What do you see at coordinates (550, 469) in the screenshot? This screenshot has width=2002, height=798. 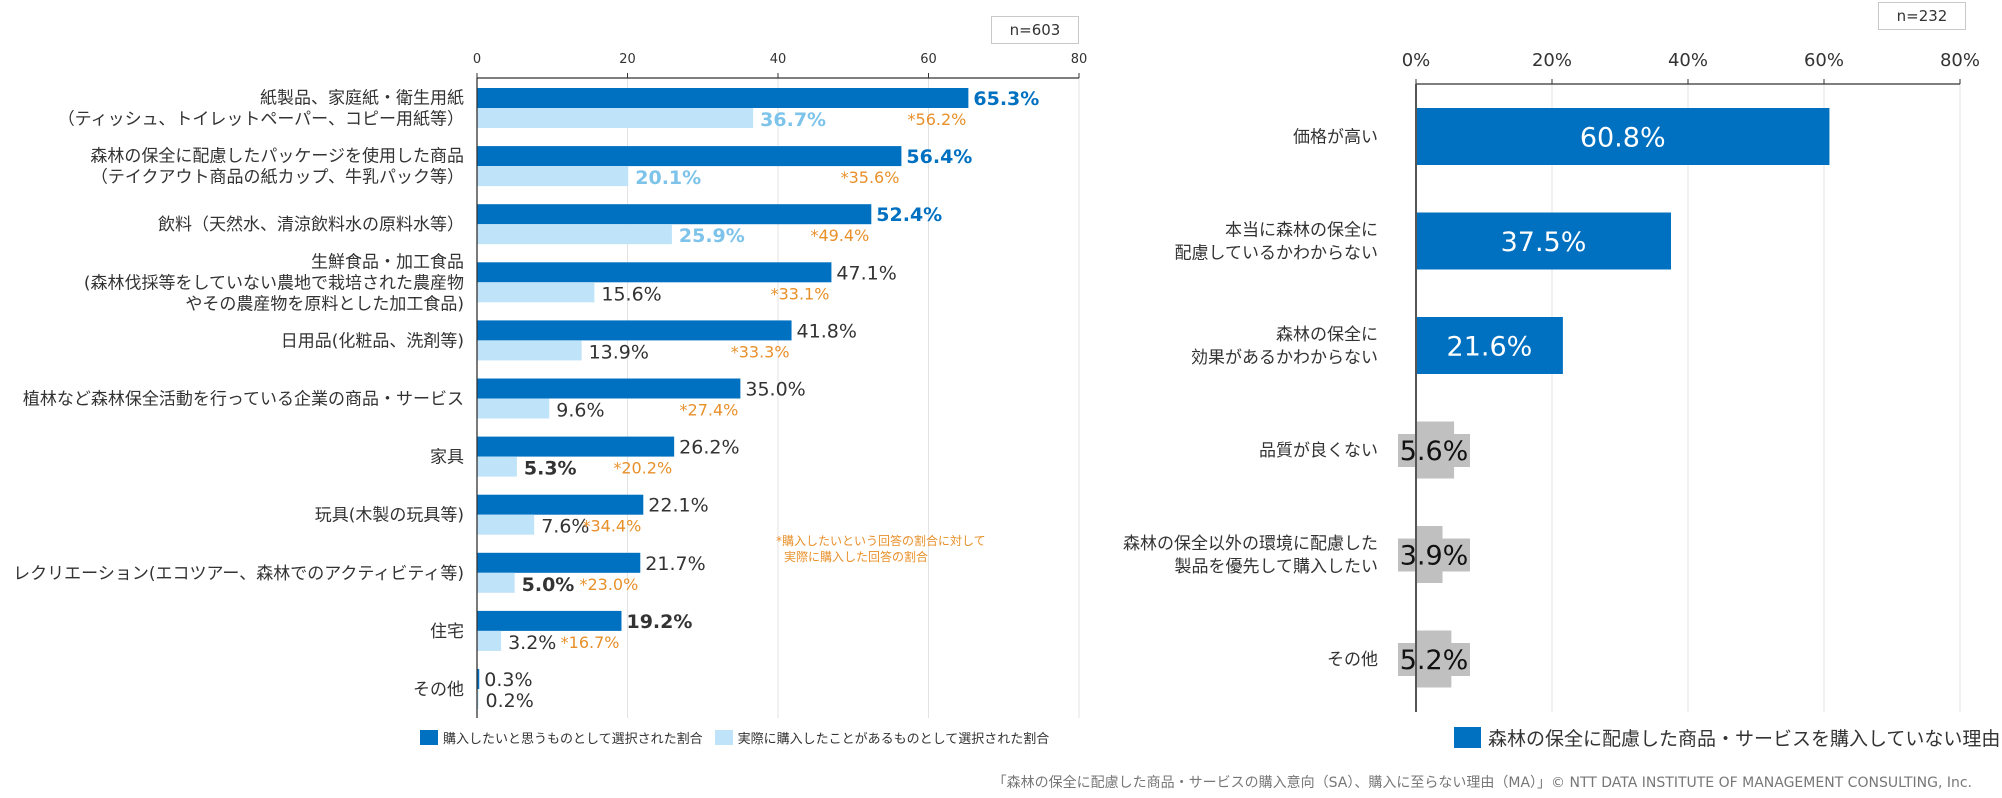 I see `data-label-actual: 5.3%` at bounding box center [550, 469].